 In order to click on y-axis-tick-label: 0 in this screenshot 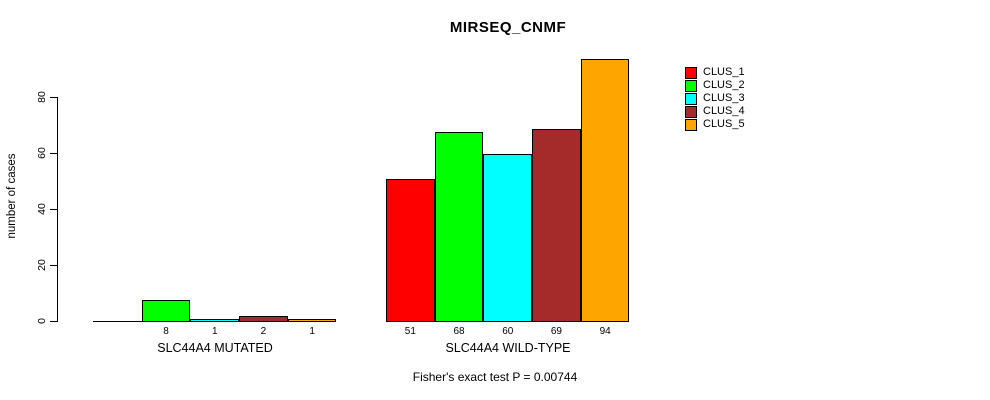, I will do `click(42, 321)`.